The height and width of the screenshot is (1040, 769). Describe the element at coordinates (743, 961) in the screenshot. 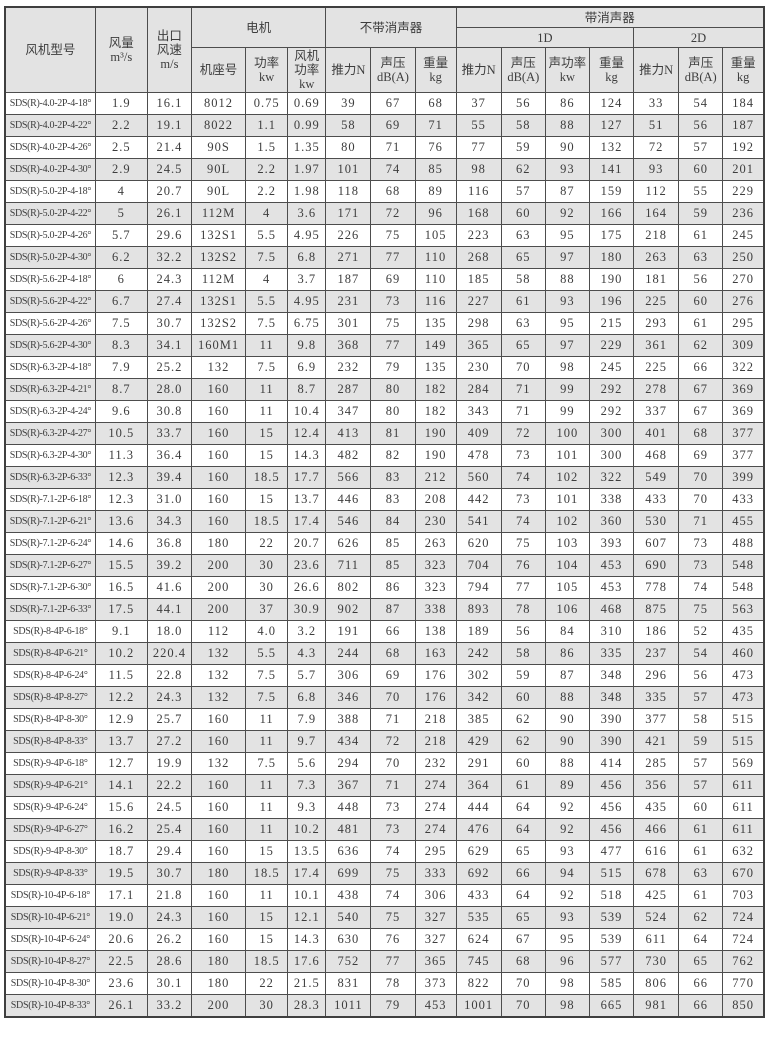

I see `value-cell: 762` at that location.